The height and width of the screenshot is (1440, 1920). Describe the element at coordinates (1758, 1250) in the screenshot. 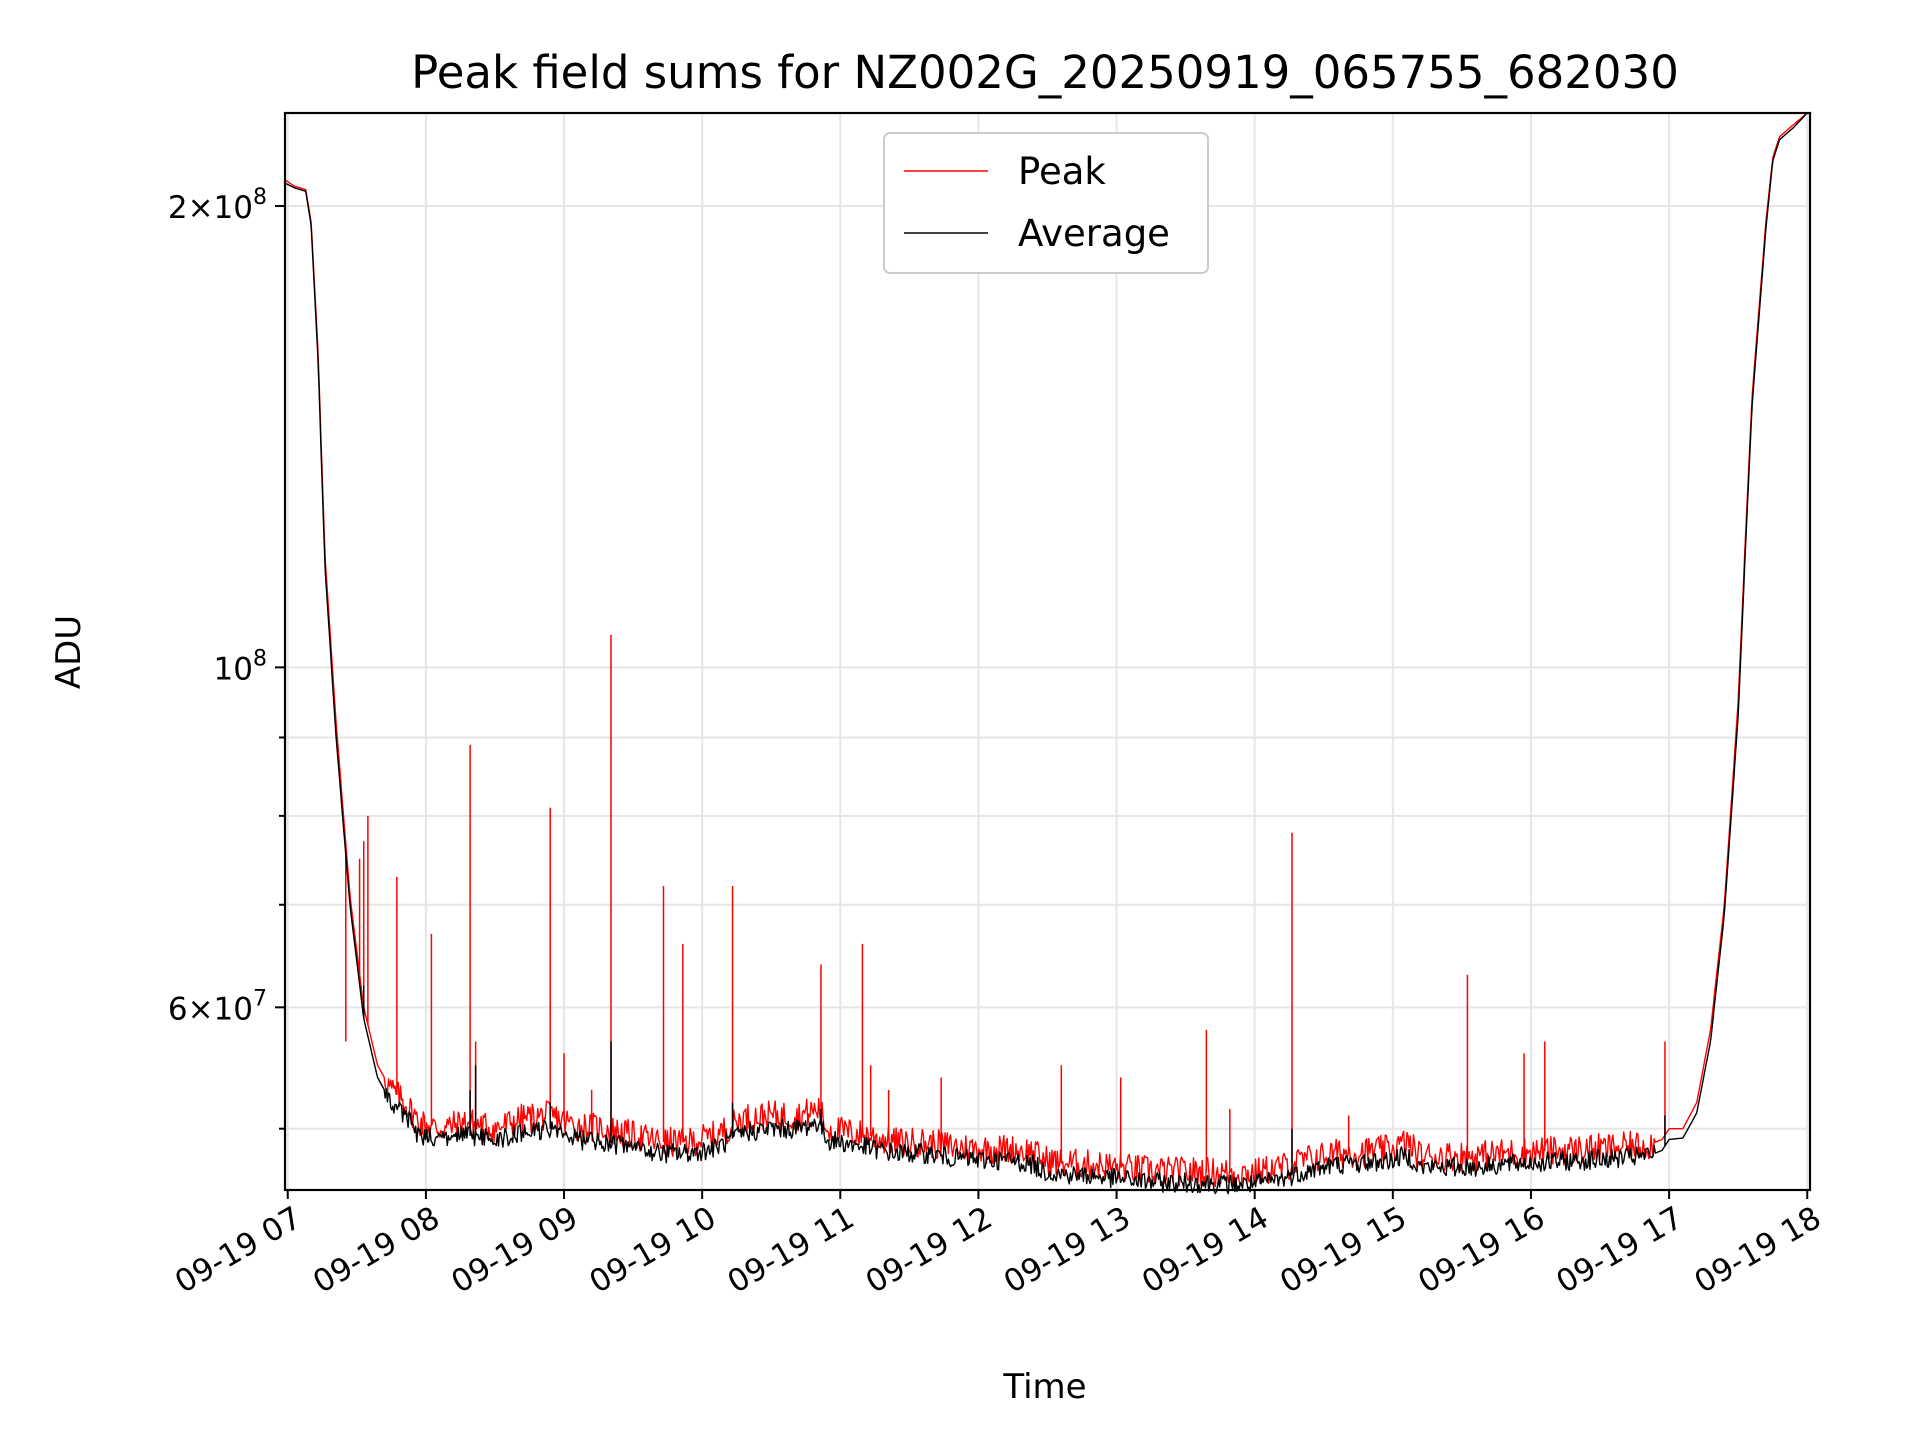

I see `x-tick-label: 09-19 18` at that location.